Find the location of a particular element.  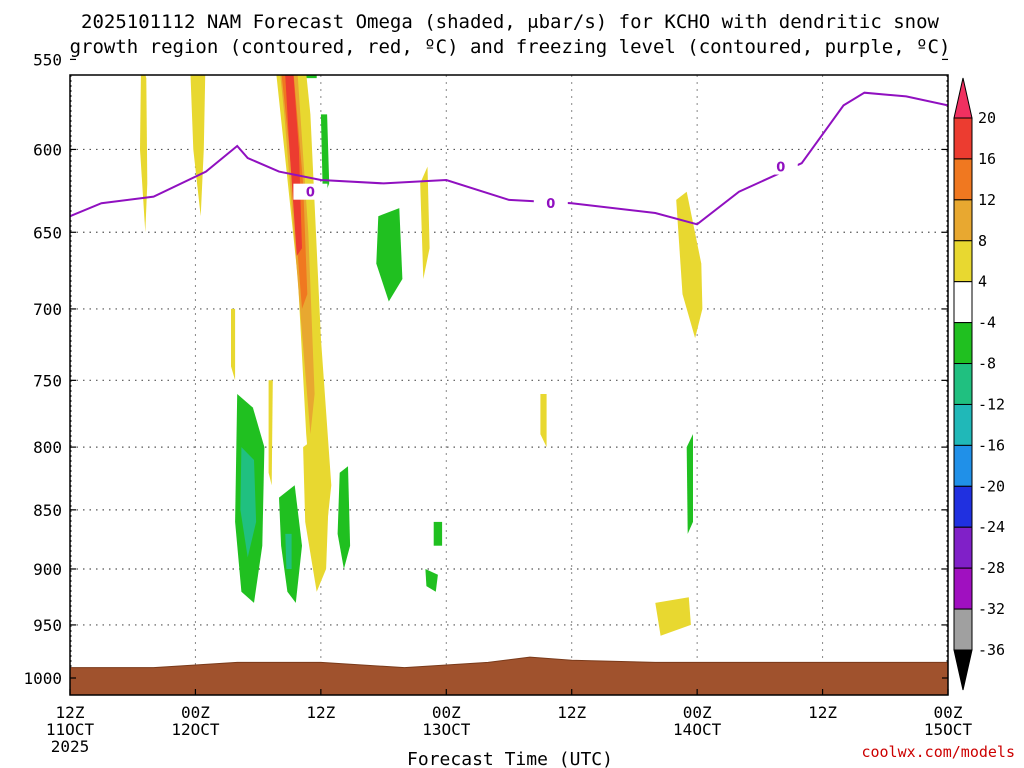

y-tick-label-850: 850 is located at coordinates (47, 510).